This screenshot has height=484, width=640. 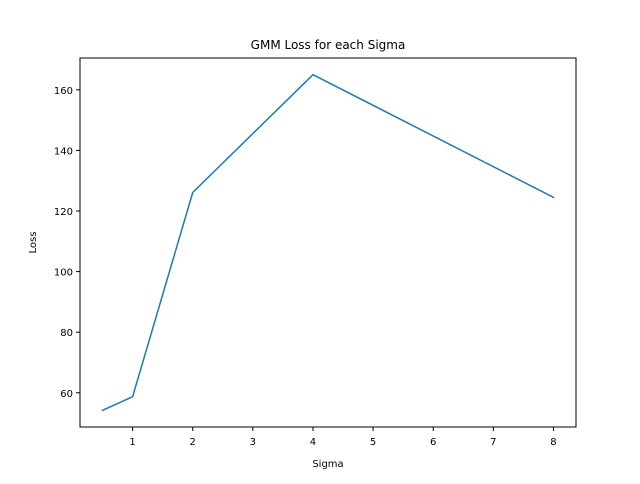 What do you see at coordinates (553, 442) in the screenshot?
I see `x-tick-label: 8` at bounding box center [553, 442].